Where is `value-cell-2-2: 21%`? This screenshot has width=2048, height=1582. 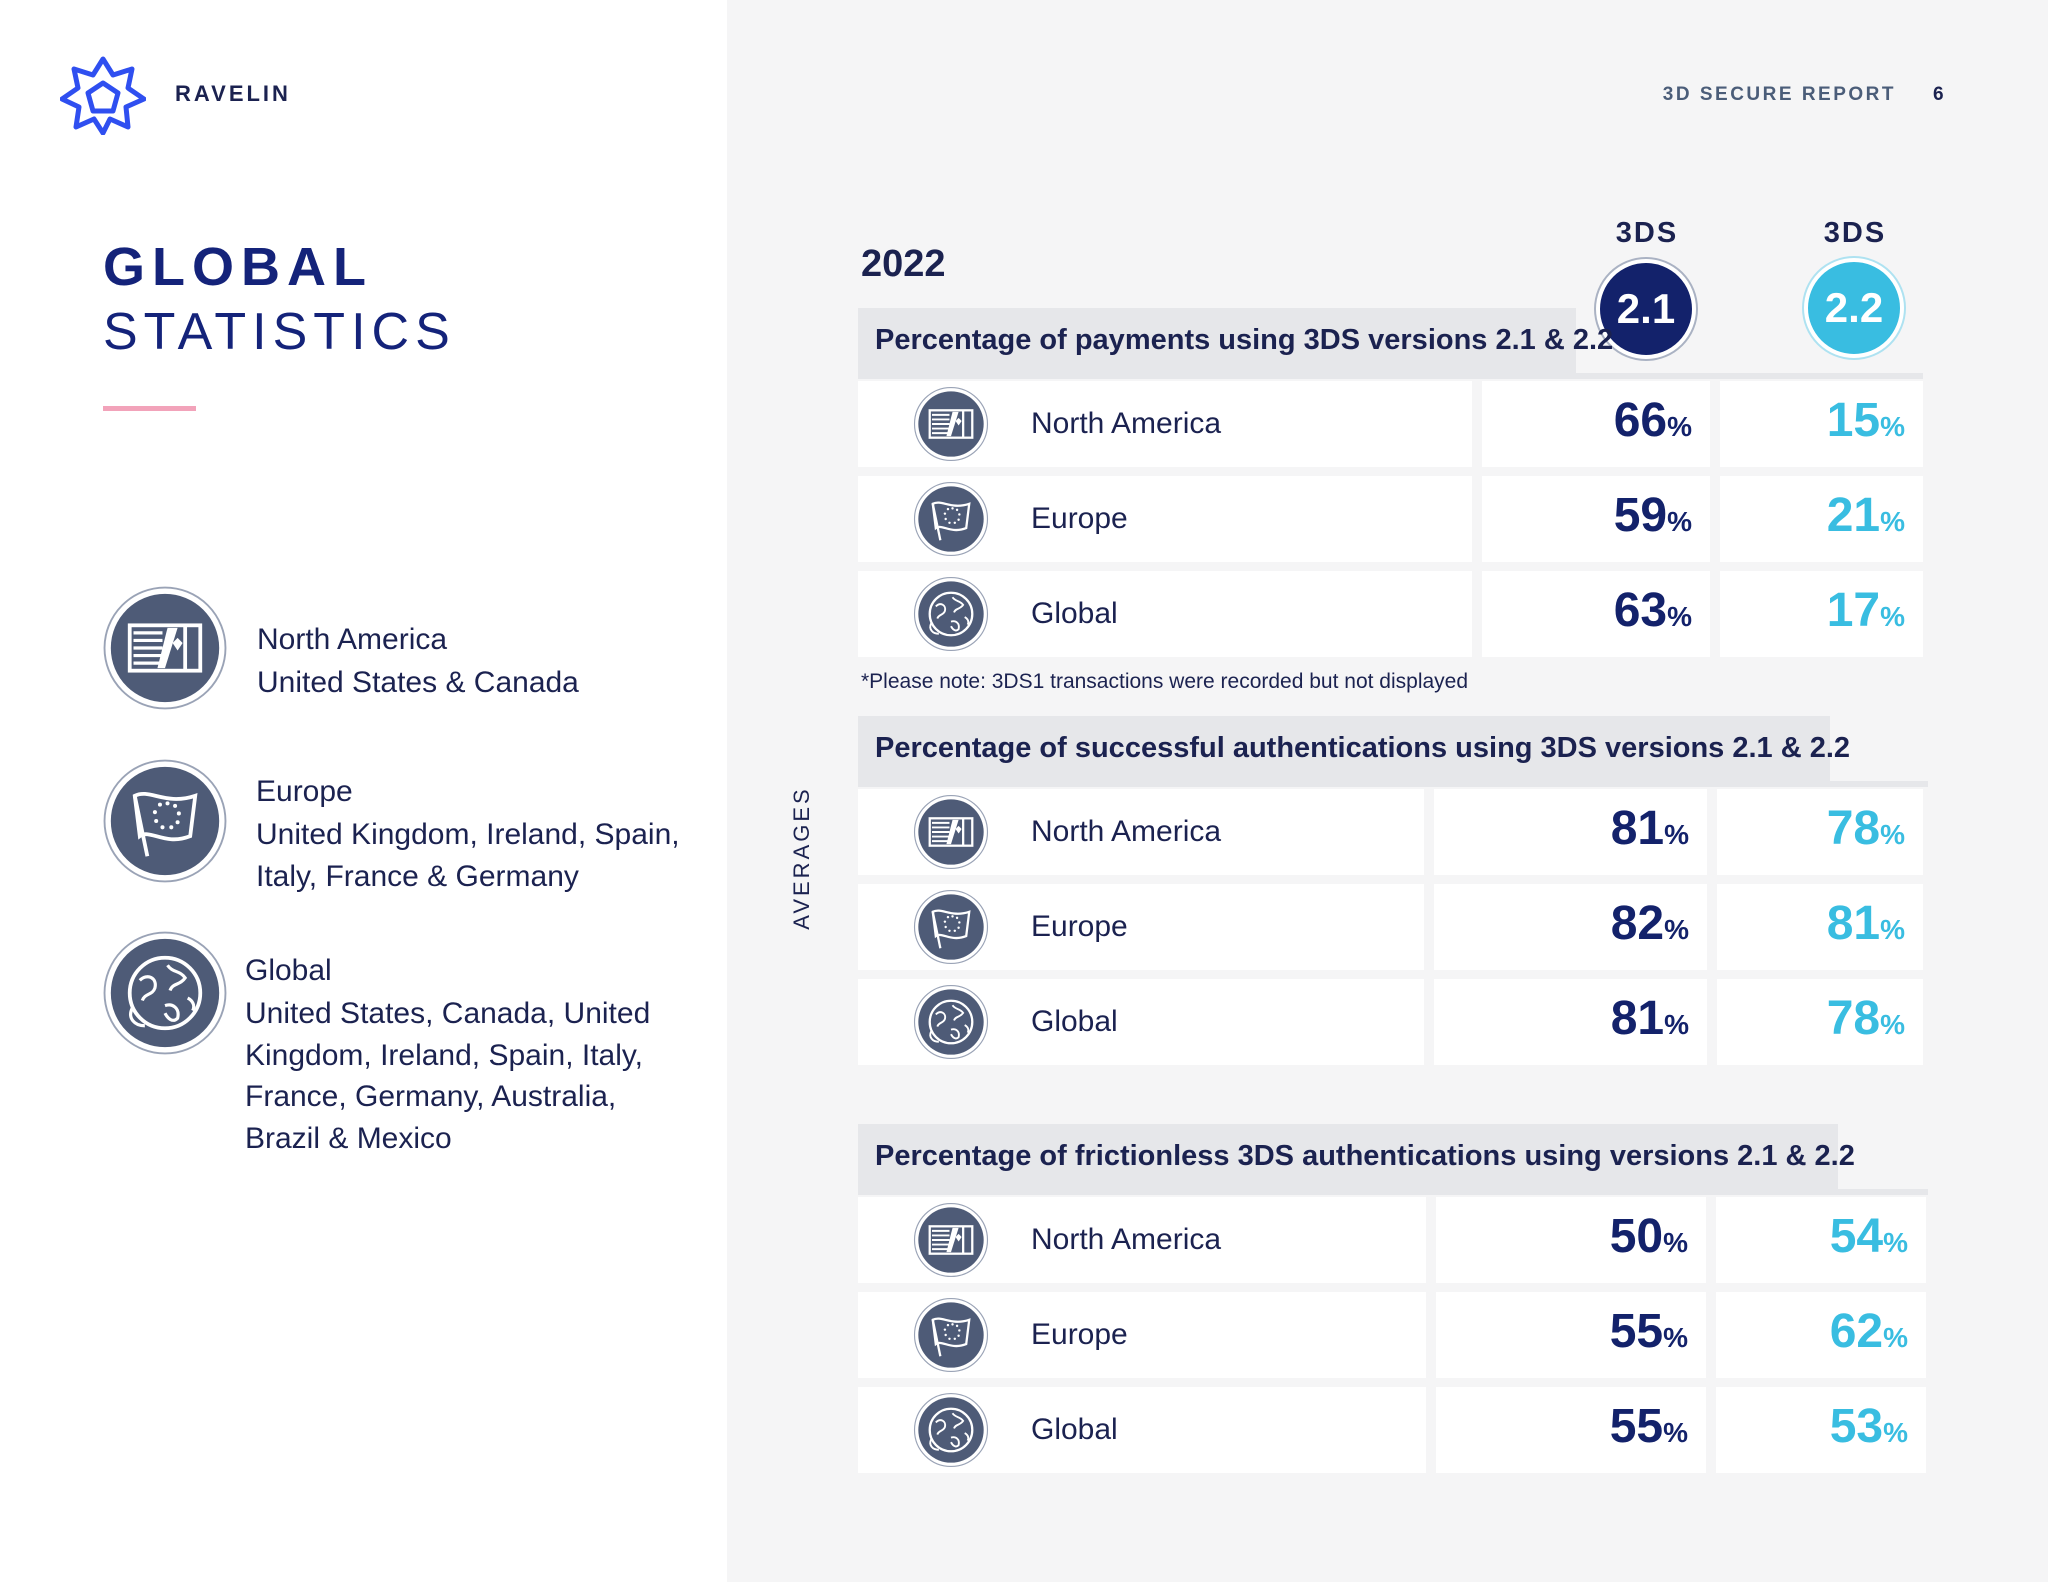 value-cell-2-2: 21% is located at coordinates (1821, 519).